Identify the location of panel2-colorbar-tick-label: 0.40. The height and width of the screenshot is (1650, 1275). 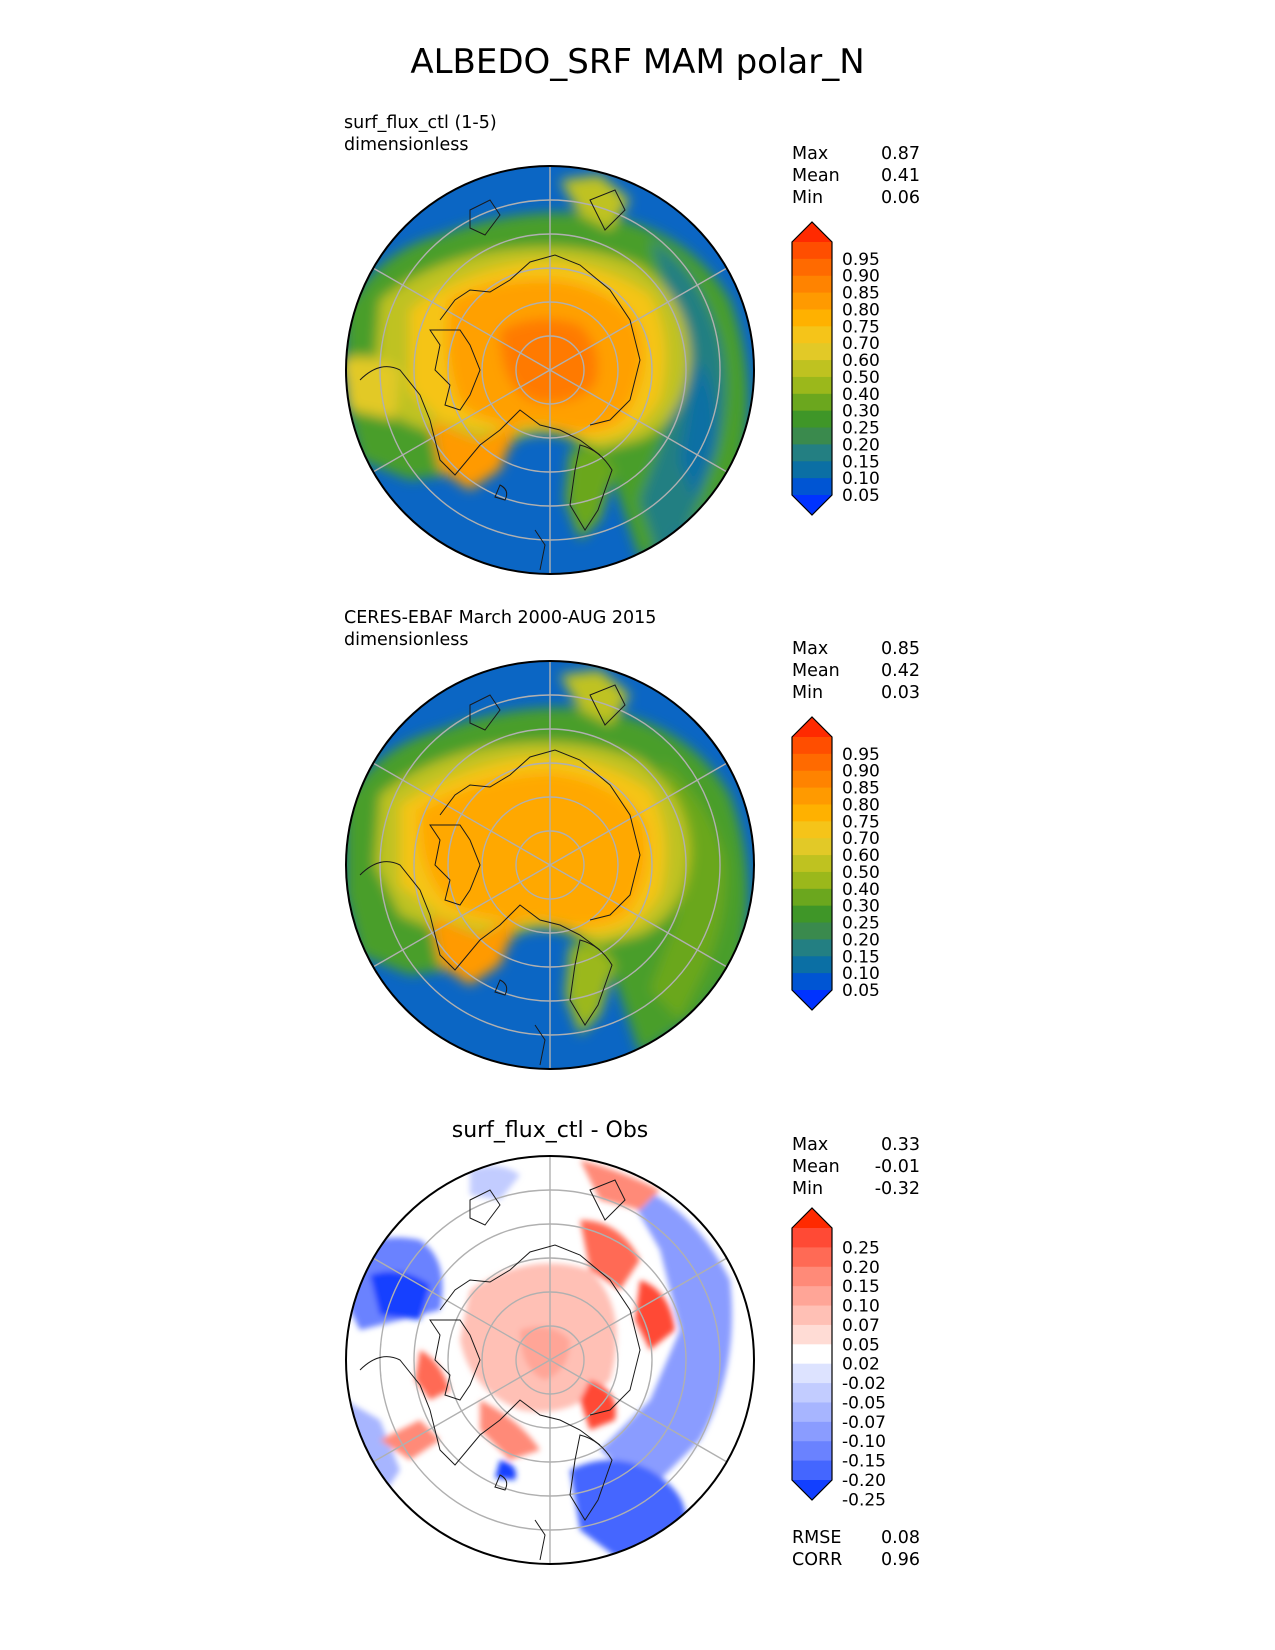
(861, 890).